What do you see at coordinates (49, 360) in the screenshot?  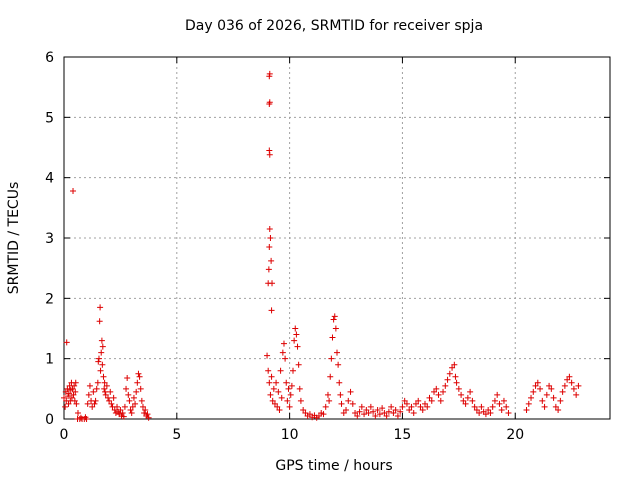 I see `y-tick-label: 1` at bounding box center [49, 360].